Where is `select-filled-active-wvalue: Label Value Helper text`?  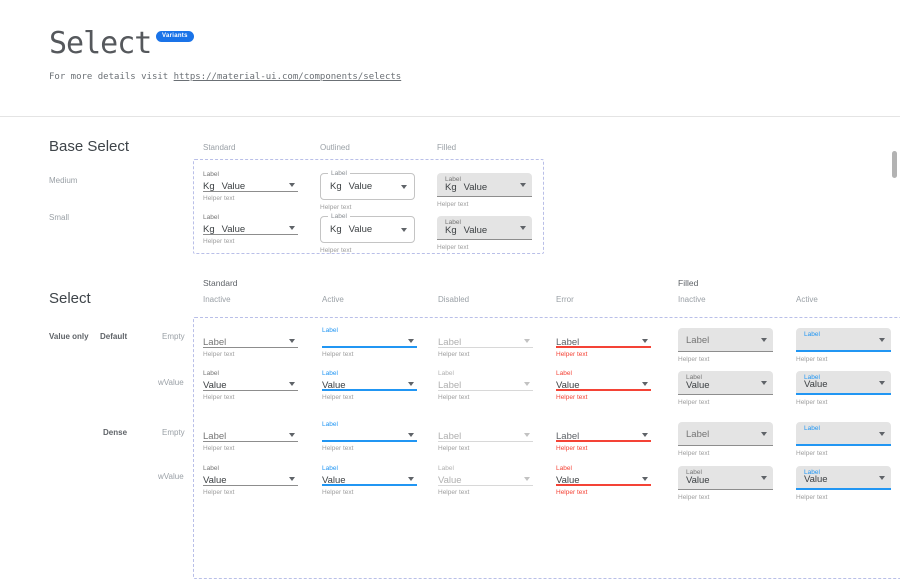
select-filled-active-wvalue: Label Value Helper text is located at coordinates (843, 388).